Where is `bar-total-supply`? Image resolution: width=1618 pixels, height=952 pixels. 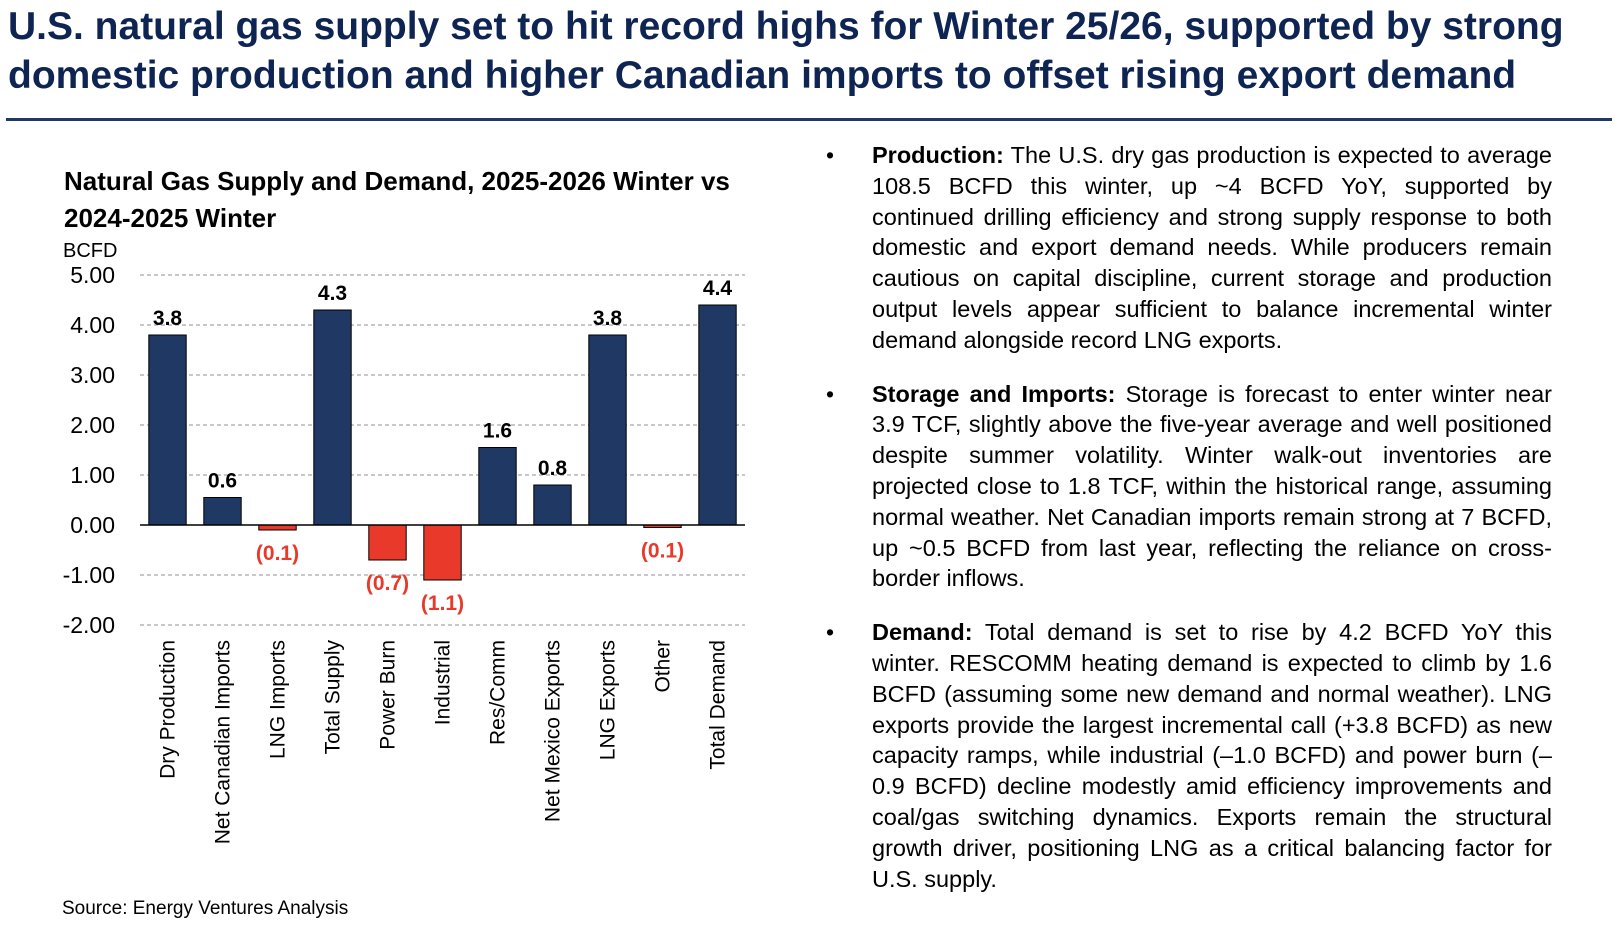
bar-total-supply is located at coordinates (332, 417).